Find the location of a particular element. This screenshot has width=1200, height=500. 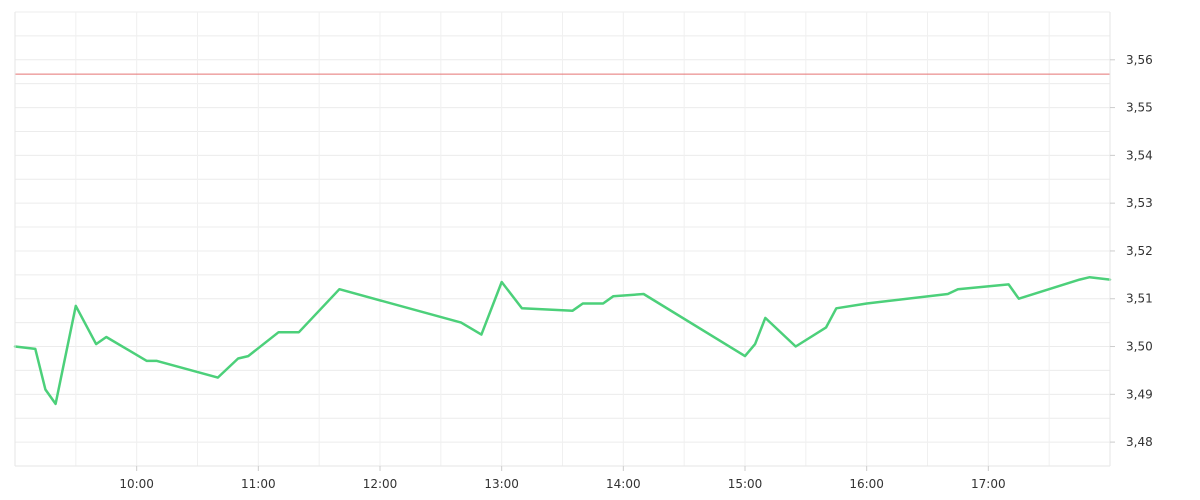

y-tick-label: 3,56 is located at coordinates (1139, 60).